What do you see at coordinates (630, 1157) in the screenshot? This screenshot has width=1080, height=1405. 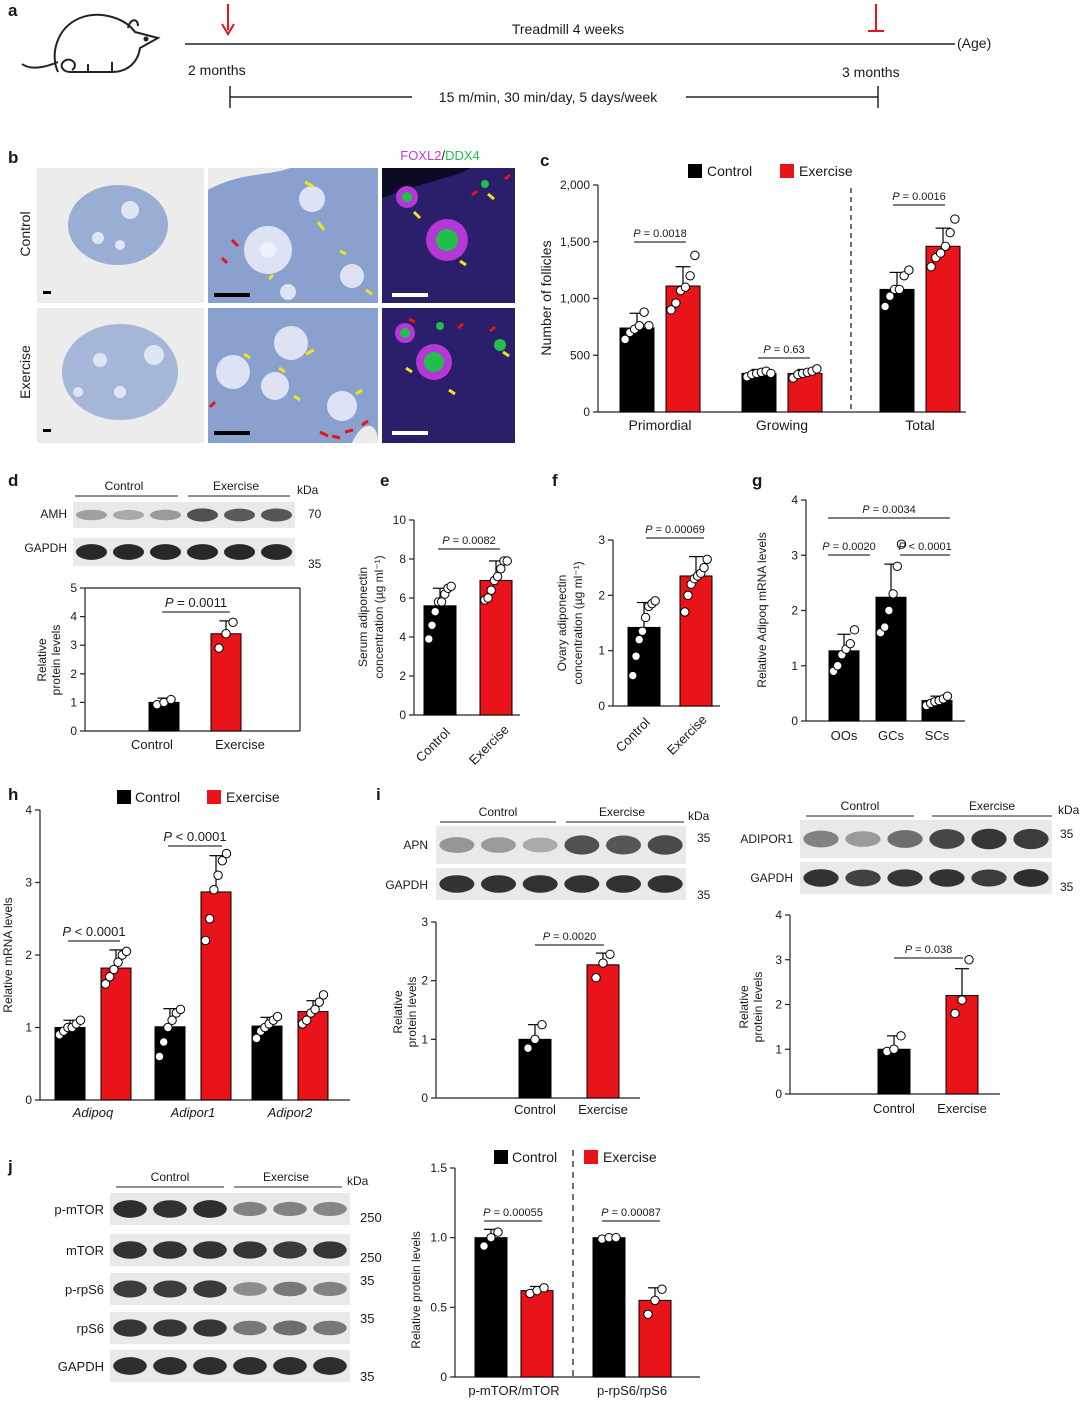 I see `legend-j-exercise: Exercise` at bounding box center [630, 1157].